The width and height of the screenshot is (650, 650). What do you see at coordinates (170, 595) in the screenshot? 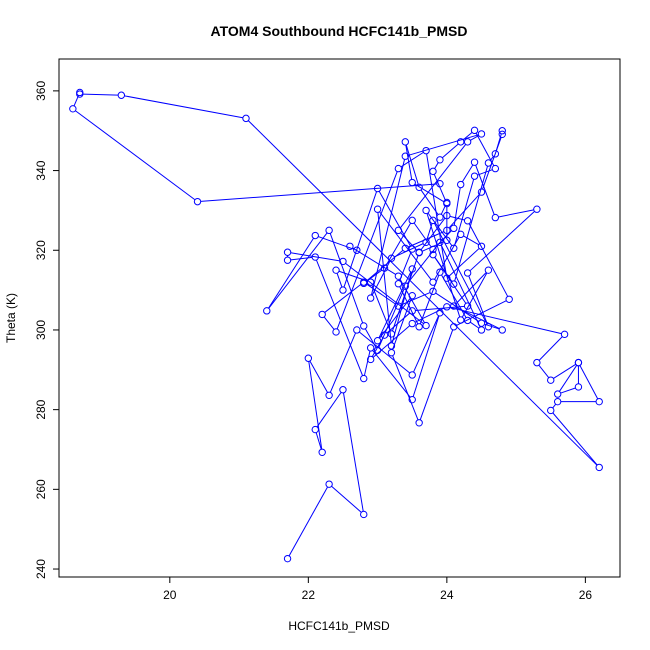
I see `x-tick-label: 20` at bounding box center [170, 595].